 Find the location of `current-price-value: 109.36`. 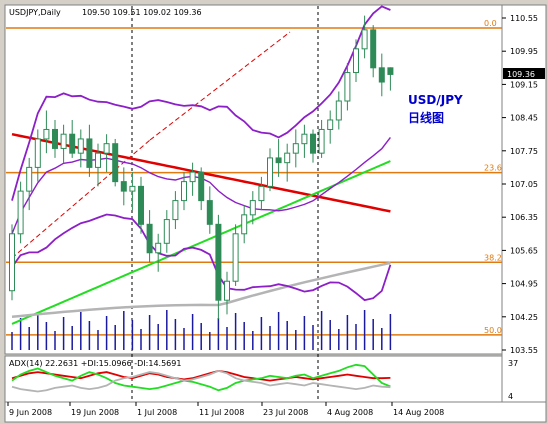

current-price-value: 109.36 is located at coordinates (521, 74).